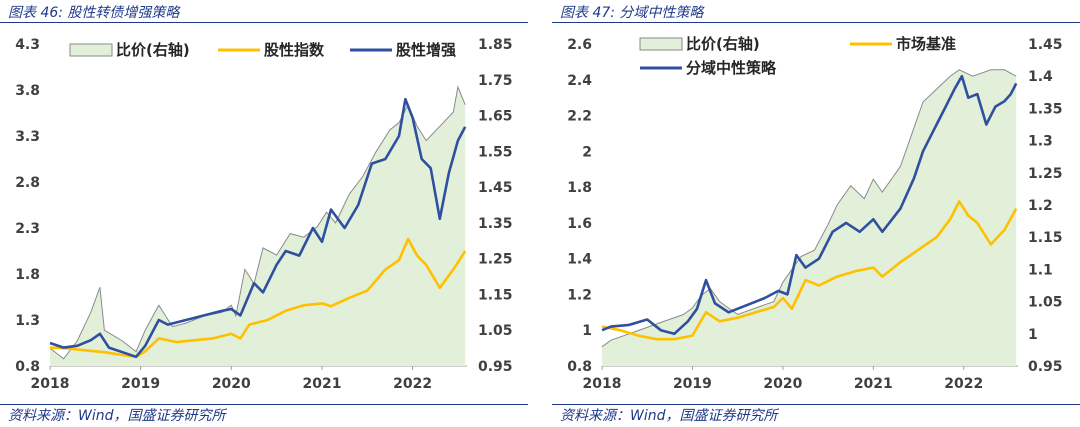  I want to click on y-right-tick-label: 1.75, so click(495, 81).